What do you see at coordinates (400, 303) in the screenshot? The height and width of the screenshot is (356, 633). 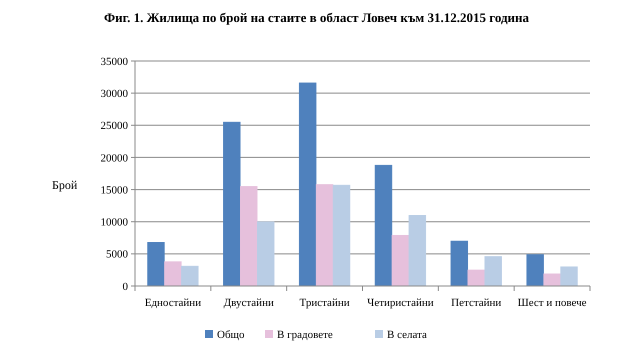 I see `x-tick-label: Четиристайни` at bounding box center [400, 303].